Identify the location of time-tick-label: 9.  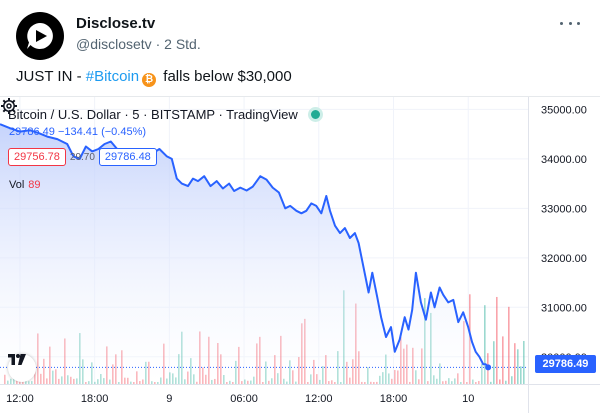
(169, 399).